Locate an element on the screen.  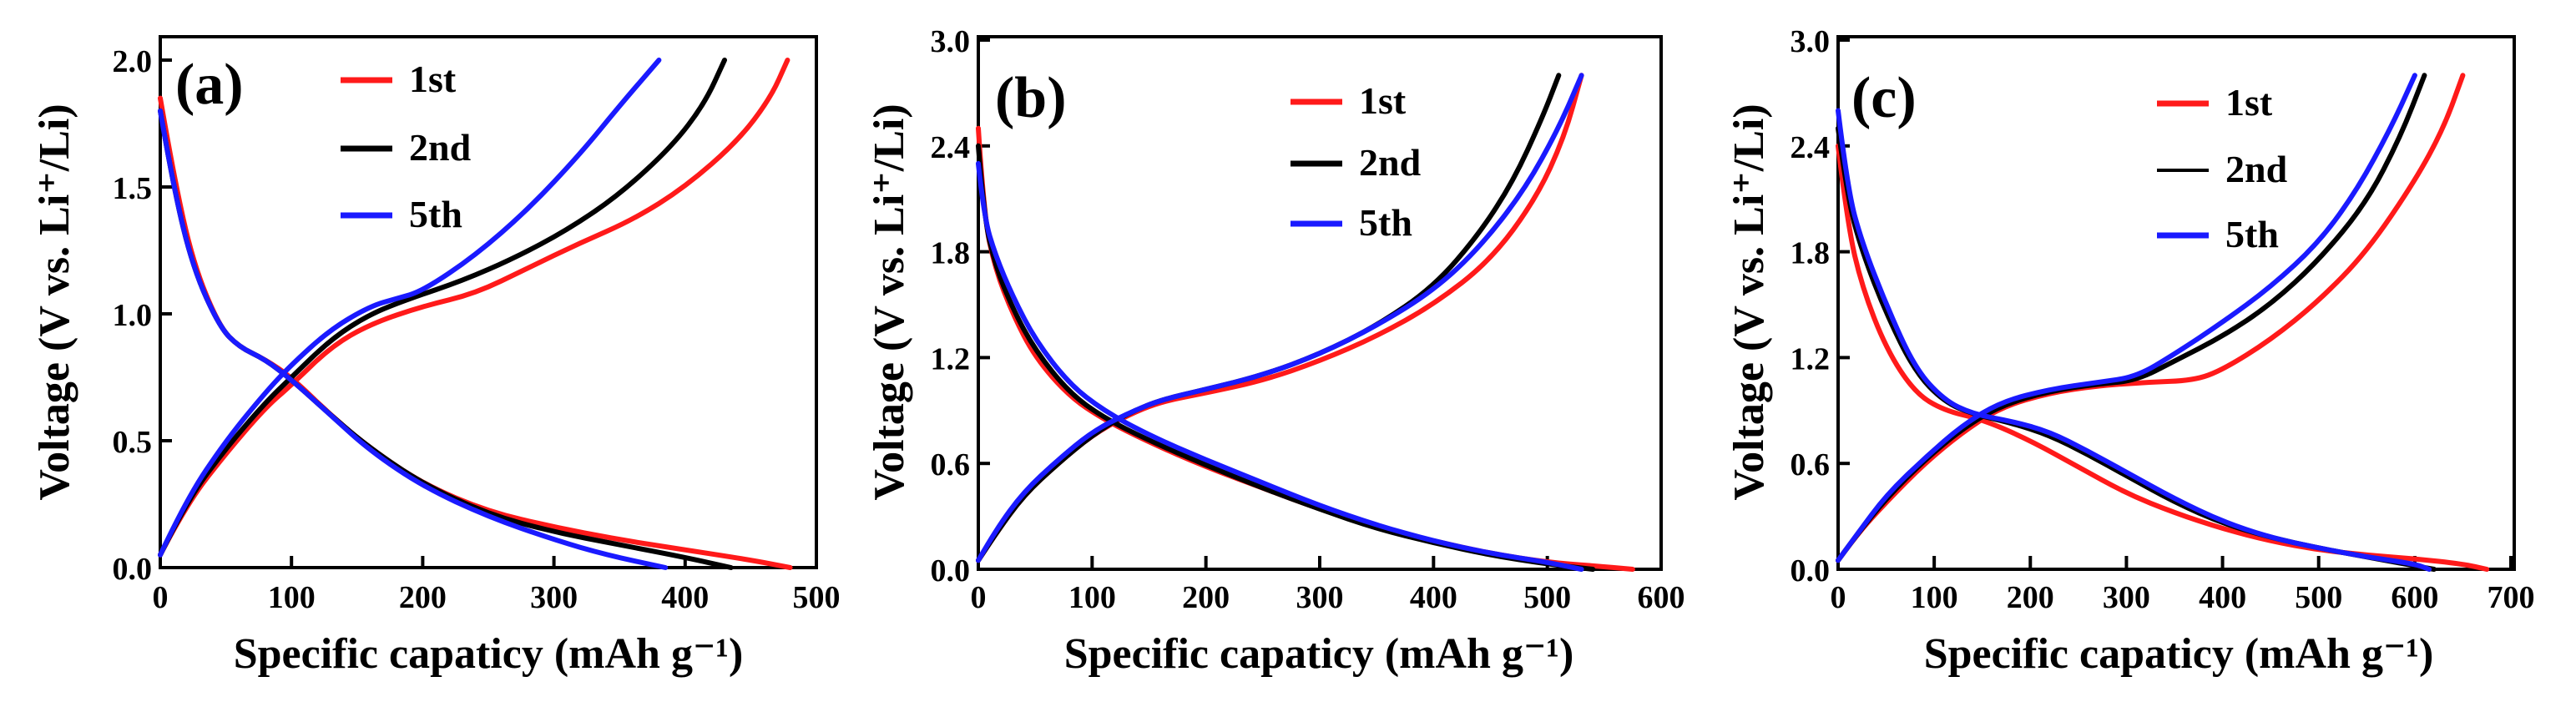
y-tick-label: 0.5 is located at coordinates (133, 442).